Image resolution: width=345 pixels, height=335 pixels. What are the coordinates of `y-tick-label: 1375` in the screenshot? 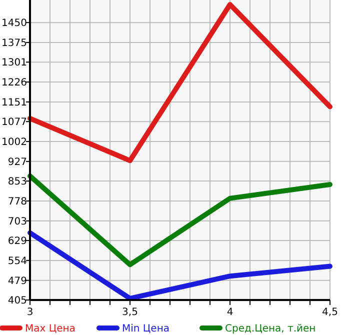 It's located at (14, 43).